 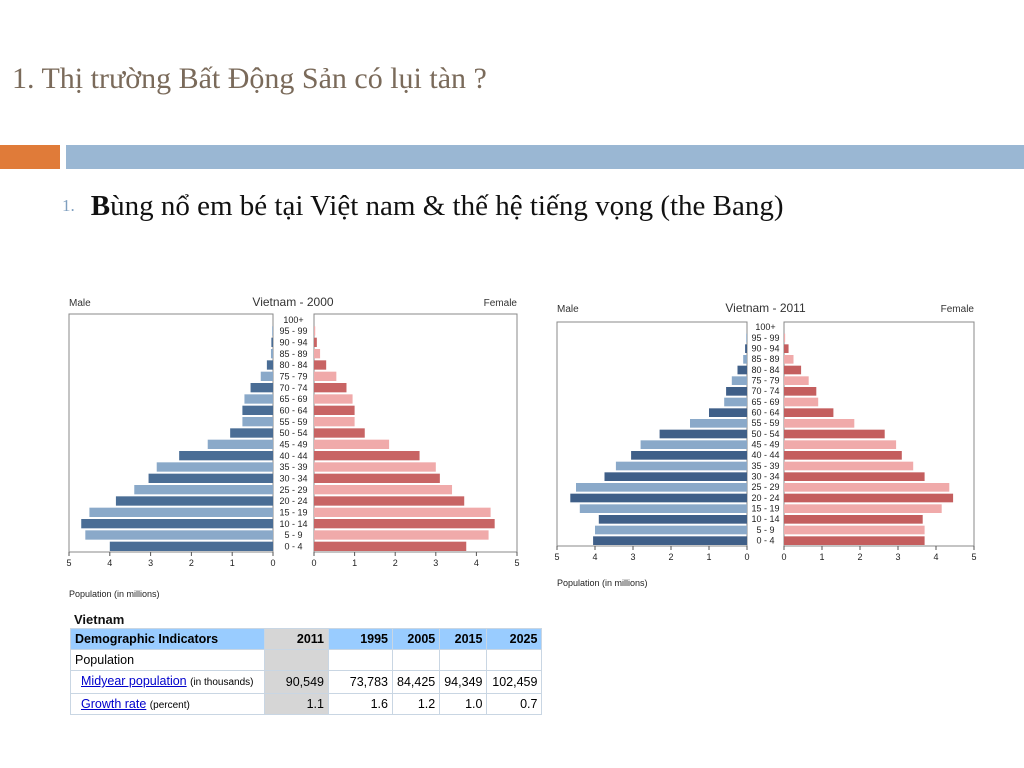 What do you see at coordinates (134, 681) in the screenshot?
I see `midyear-population-link: Midyear population` at bounding box center [134, 681].